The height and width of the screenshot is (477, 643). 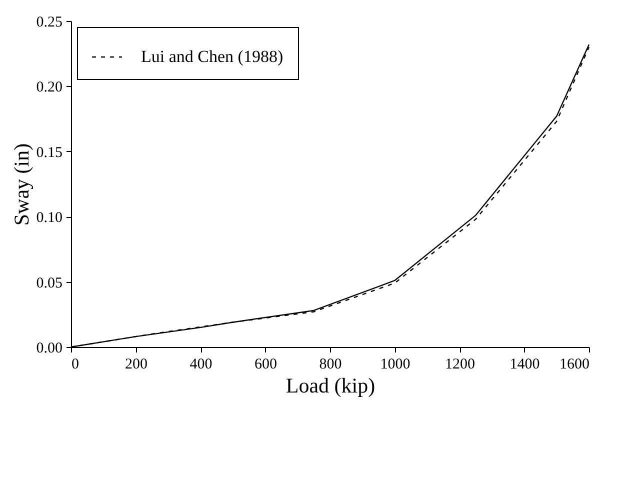 I want to click on x-tick-label: 400, so click(x=201, y=364).